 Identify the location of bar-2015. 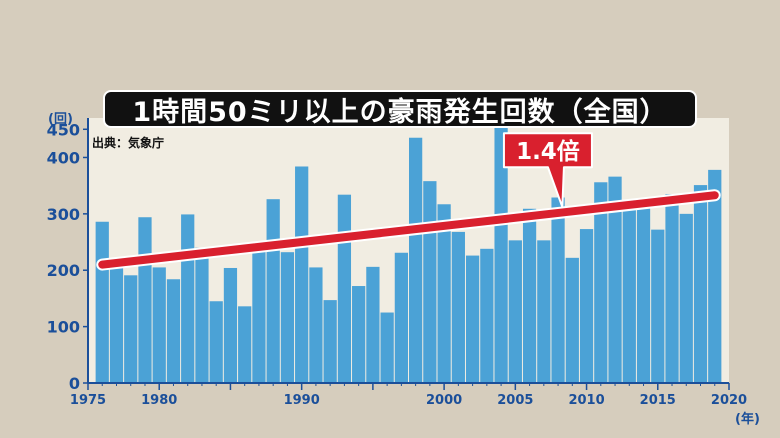
(658, 306).